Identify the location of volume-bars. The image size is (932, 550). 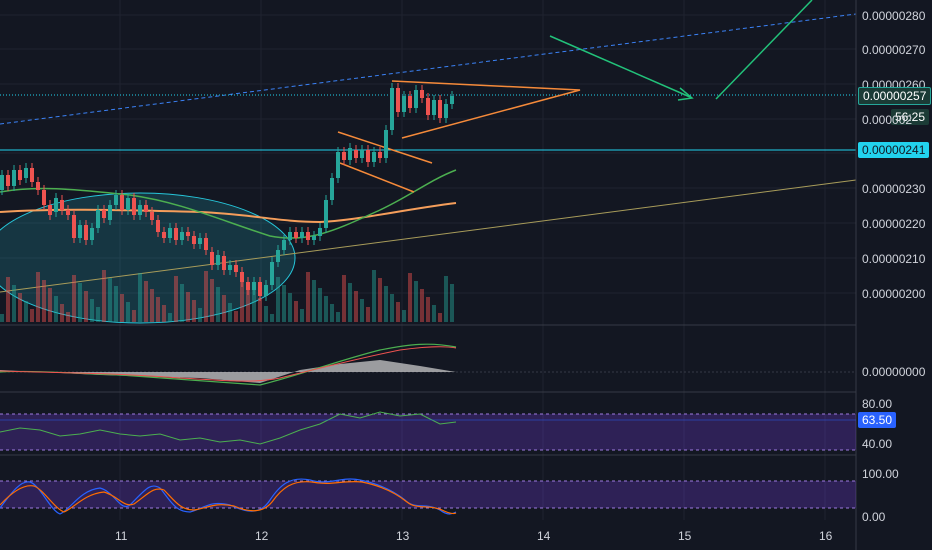
(227, 296).